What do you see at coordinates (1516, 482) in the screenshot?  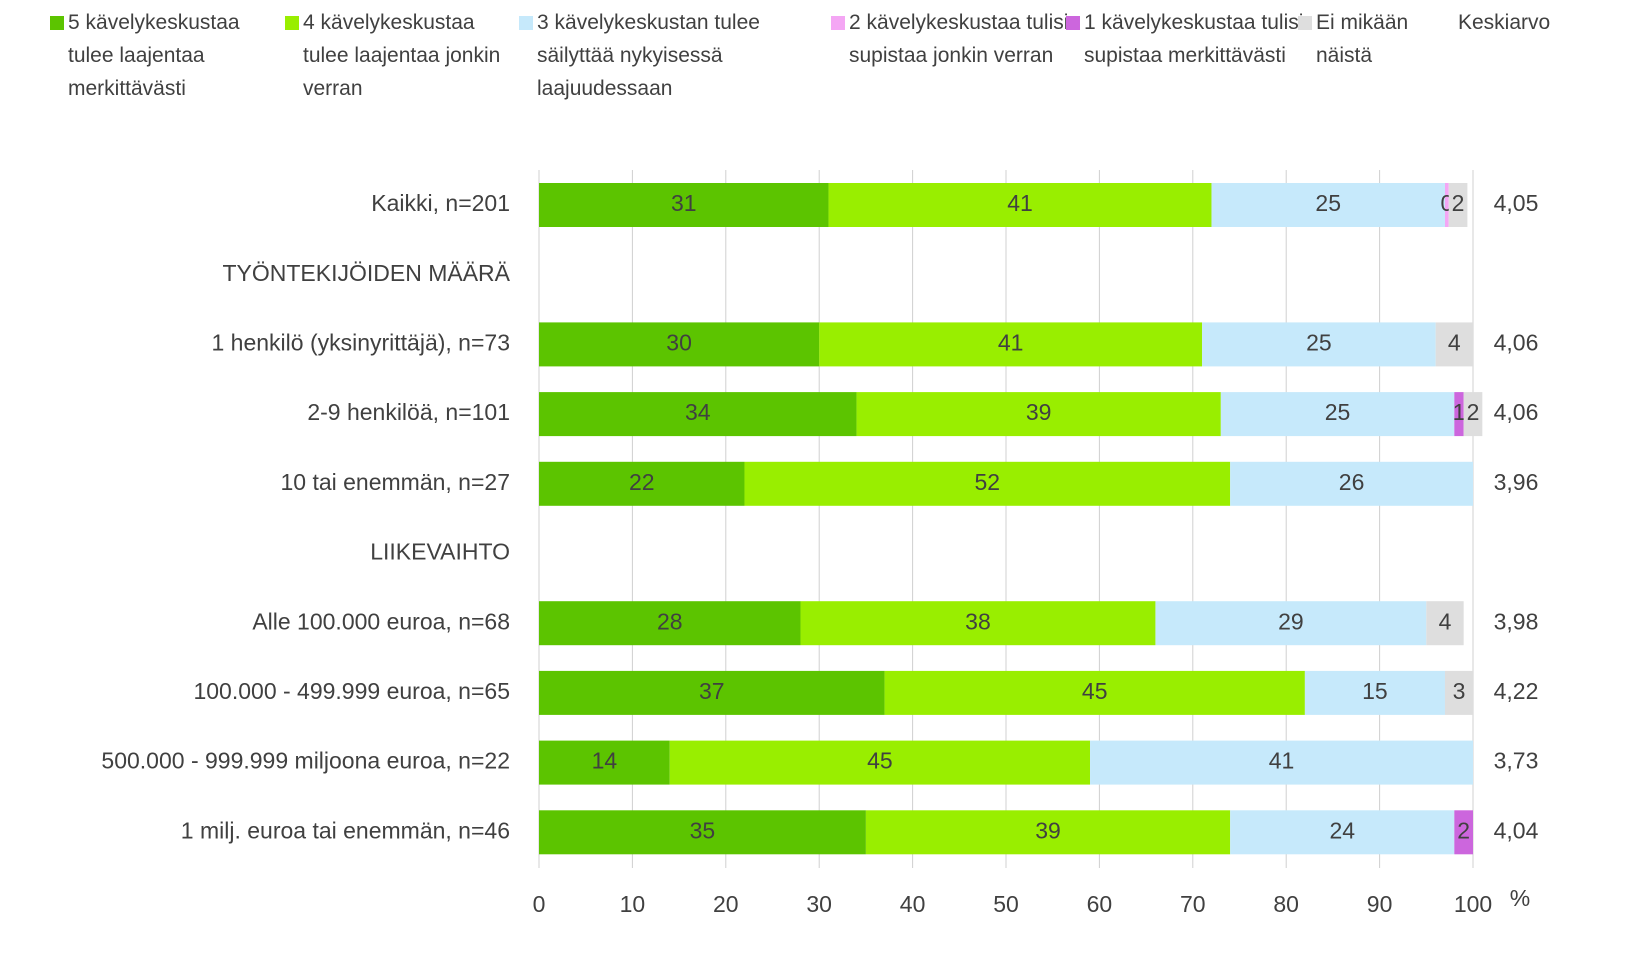 I see `average-label: 3,96` at bounding box center [1516, 482].